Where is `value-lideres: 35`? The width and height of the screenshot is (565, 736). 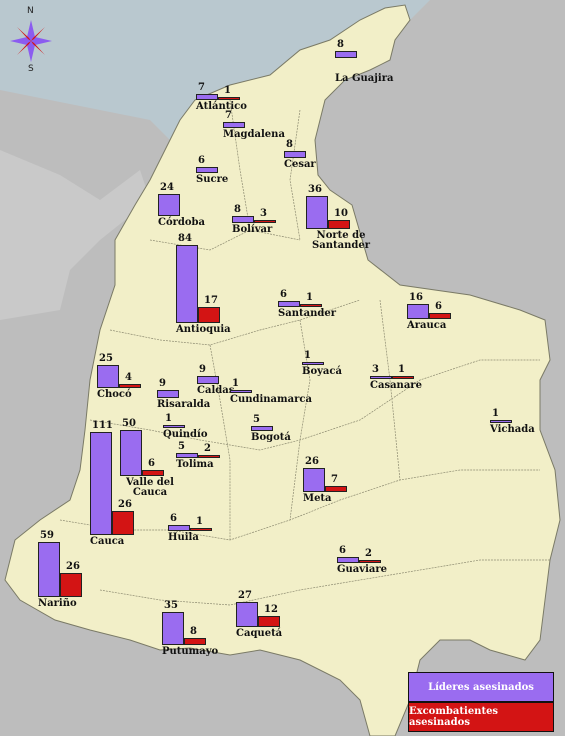 value-lideres: 35 is located at coordinates (171, 606).